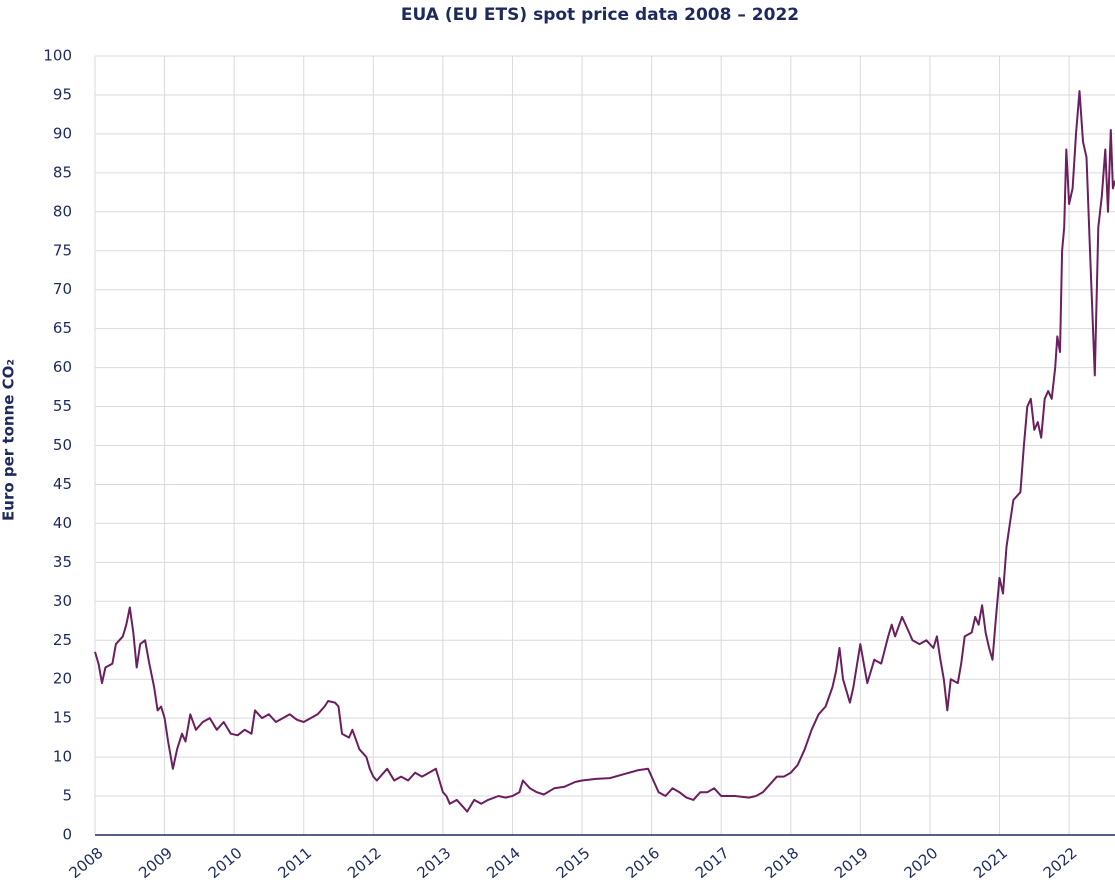 The image size is (1115, 895). I want to click on y-tick-label: 45, so click(62, 484).